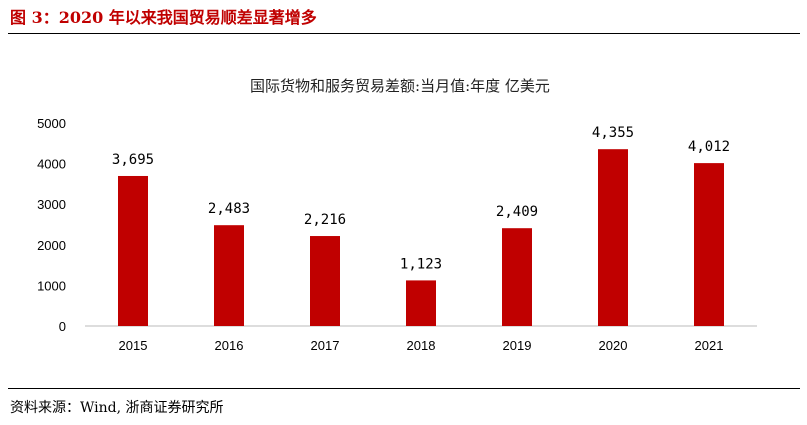 This screenshot has width=807, height=425. What do you see at coordinates (421, 264) in the screenshot?
I see `data-label: 1,123` at bounding box center [421, 264].